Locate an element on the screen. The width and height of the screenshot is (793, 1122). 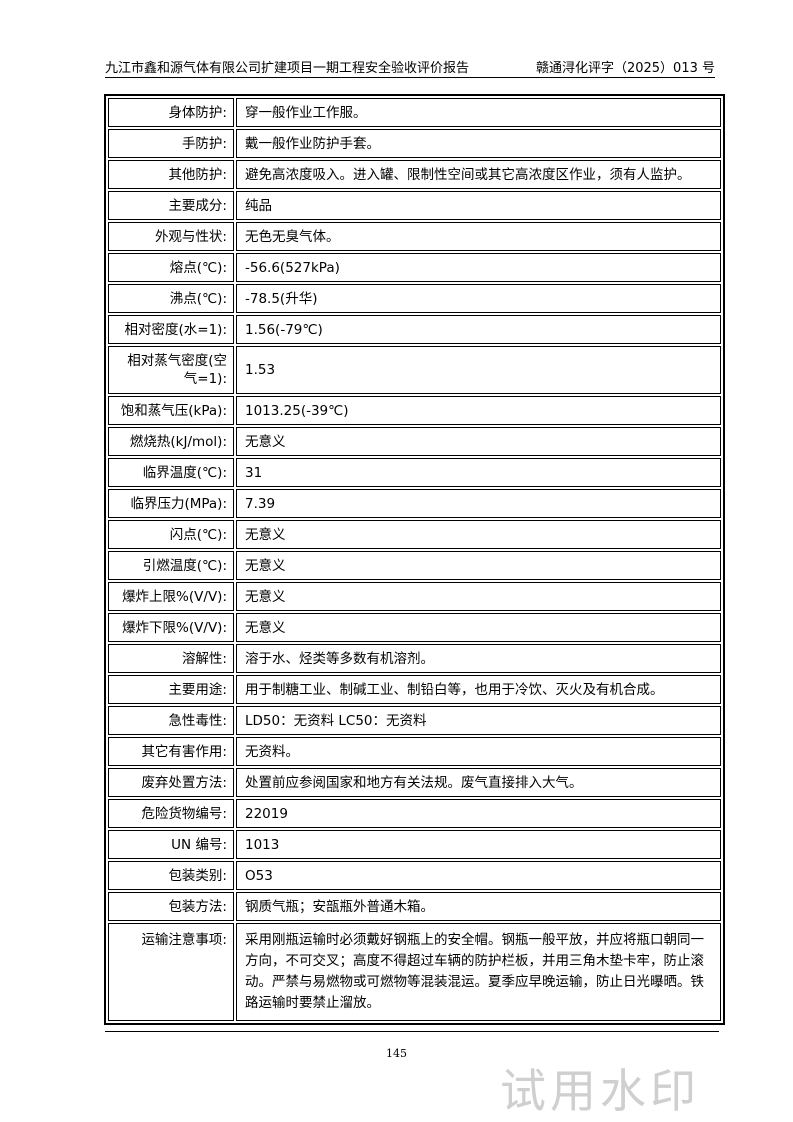
table-row: 引燃温度(℃): 无意义 is located at coordinates (414, 565).